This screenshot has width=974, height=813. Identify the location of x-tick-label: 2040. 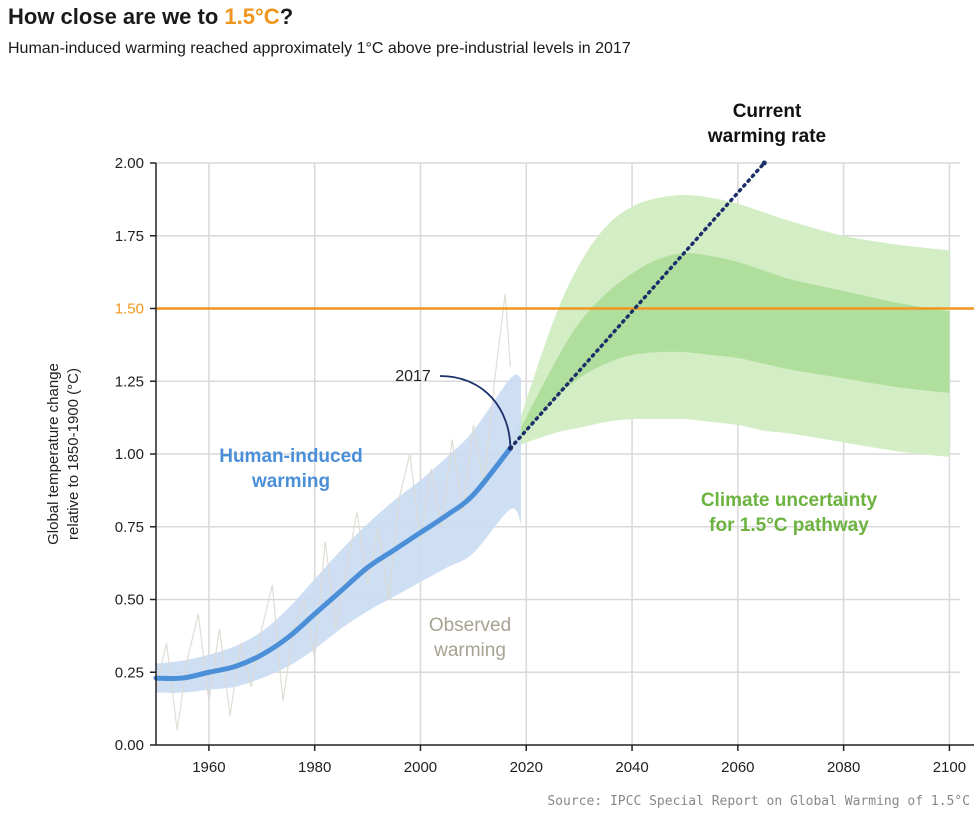
(631, 767).